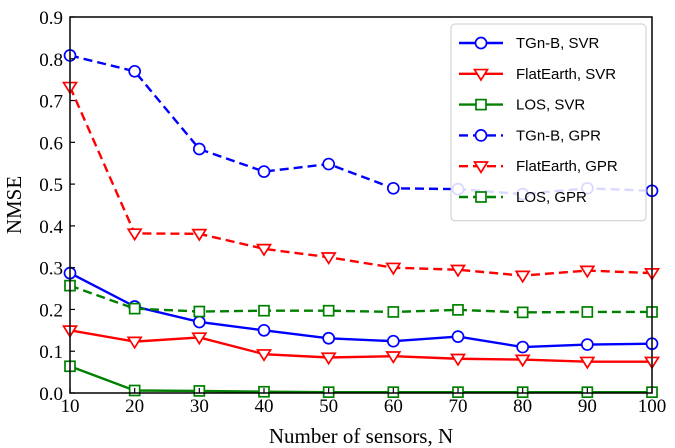 This screenshot has width=675, height=448. What do you see at coordinates (51, 143) in the screenshot?
I see `y-tick-label: 0.6` at bounding box center [51, 143].